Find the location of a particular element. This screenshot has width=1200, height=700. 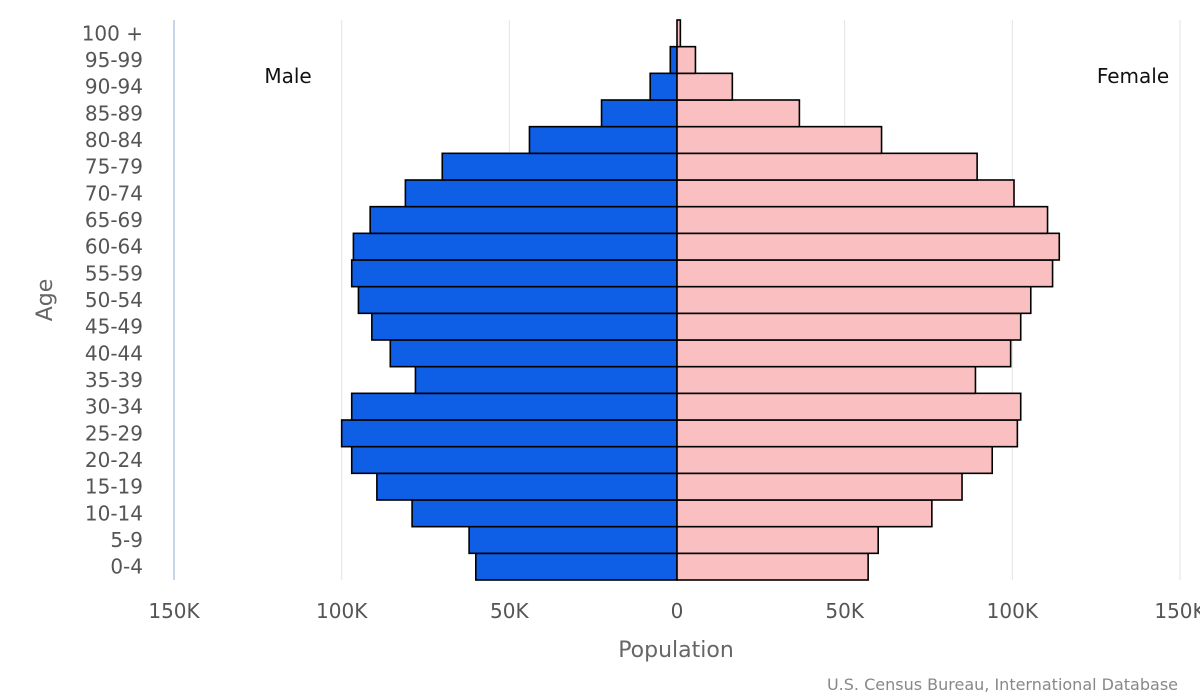

y-tick-label: 10-14 is located at coordinates (114, 513).